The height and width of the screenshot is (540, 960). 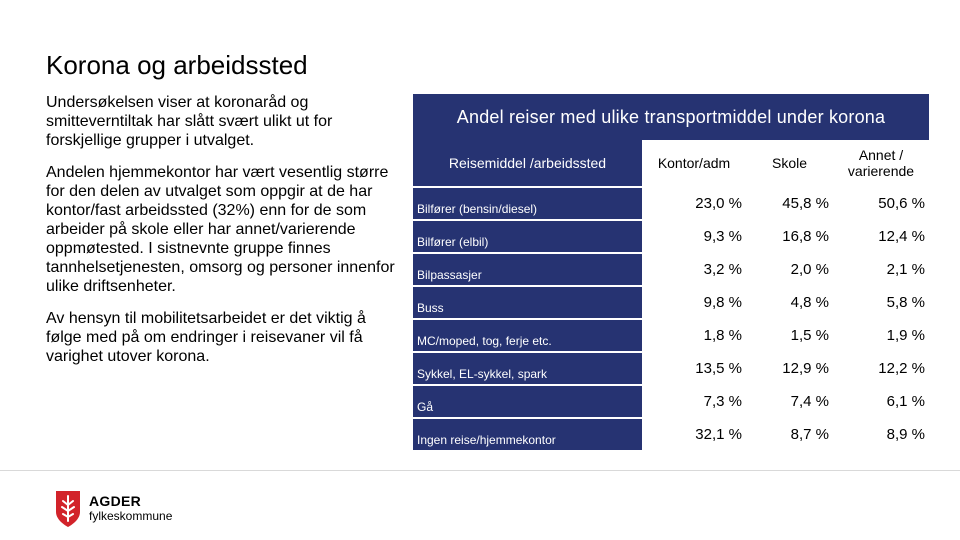 I want to click on row-label: Sykkel, EL-sykkel, spark, so click(x=527, y=368).